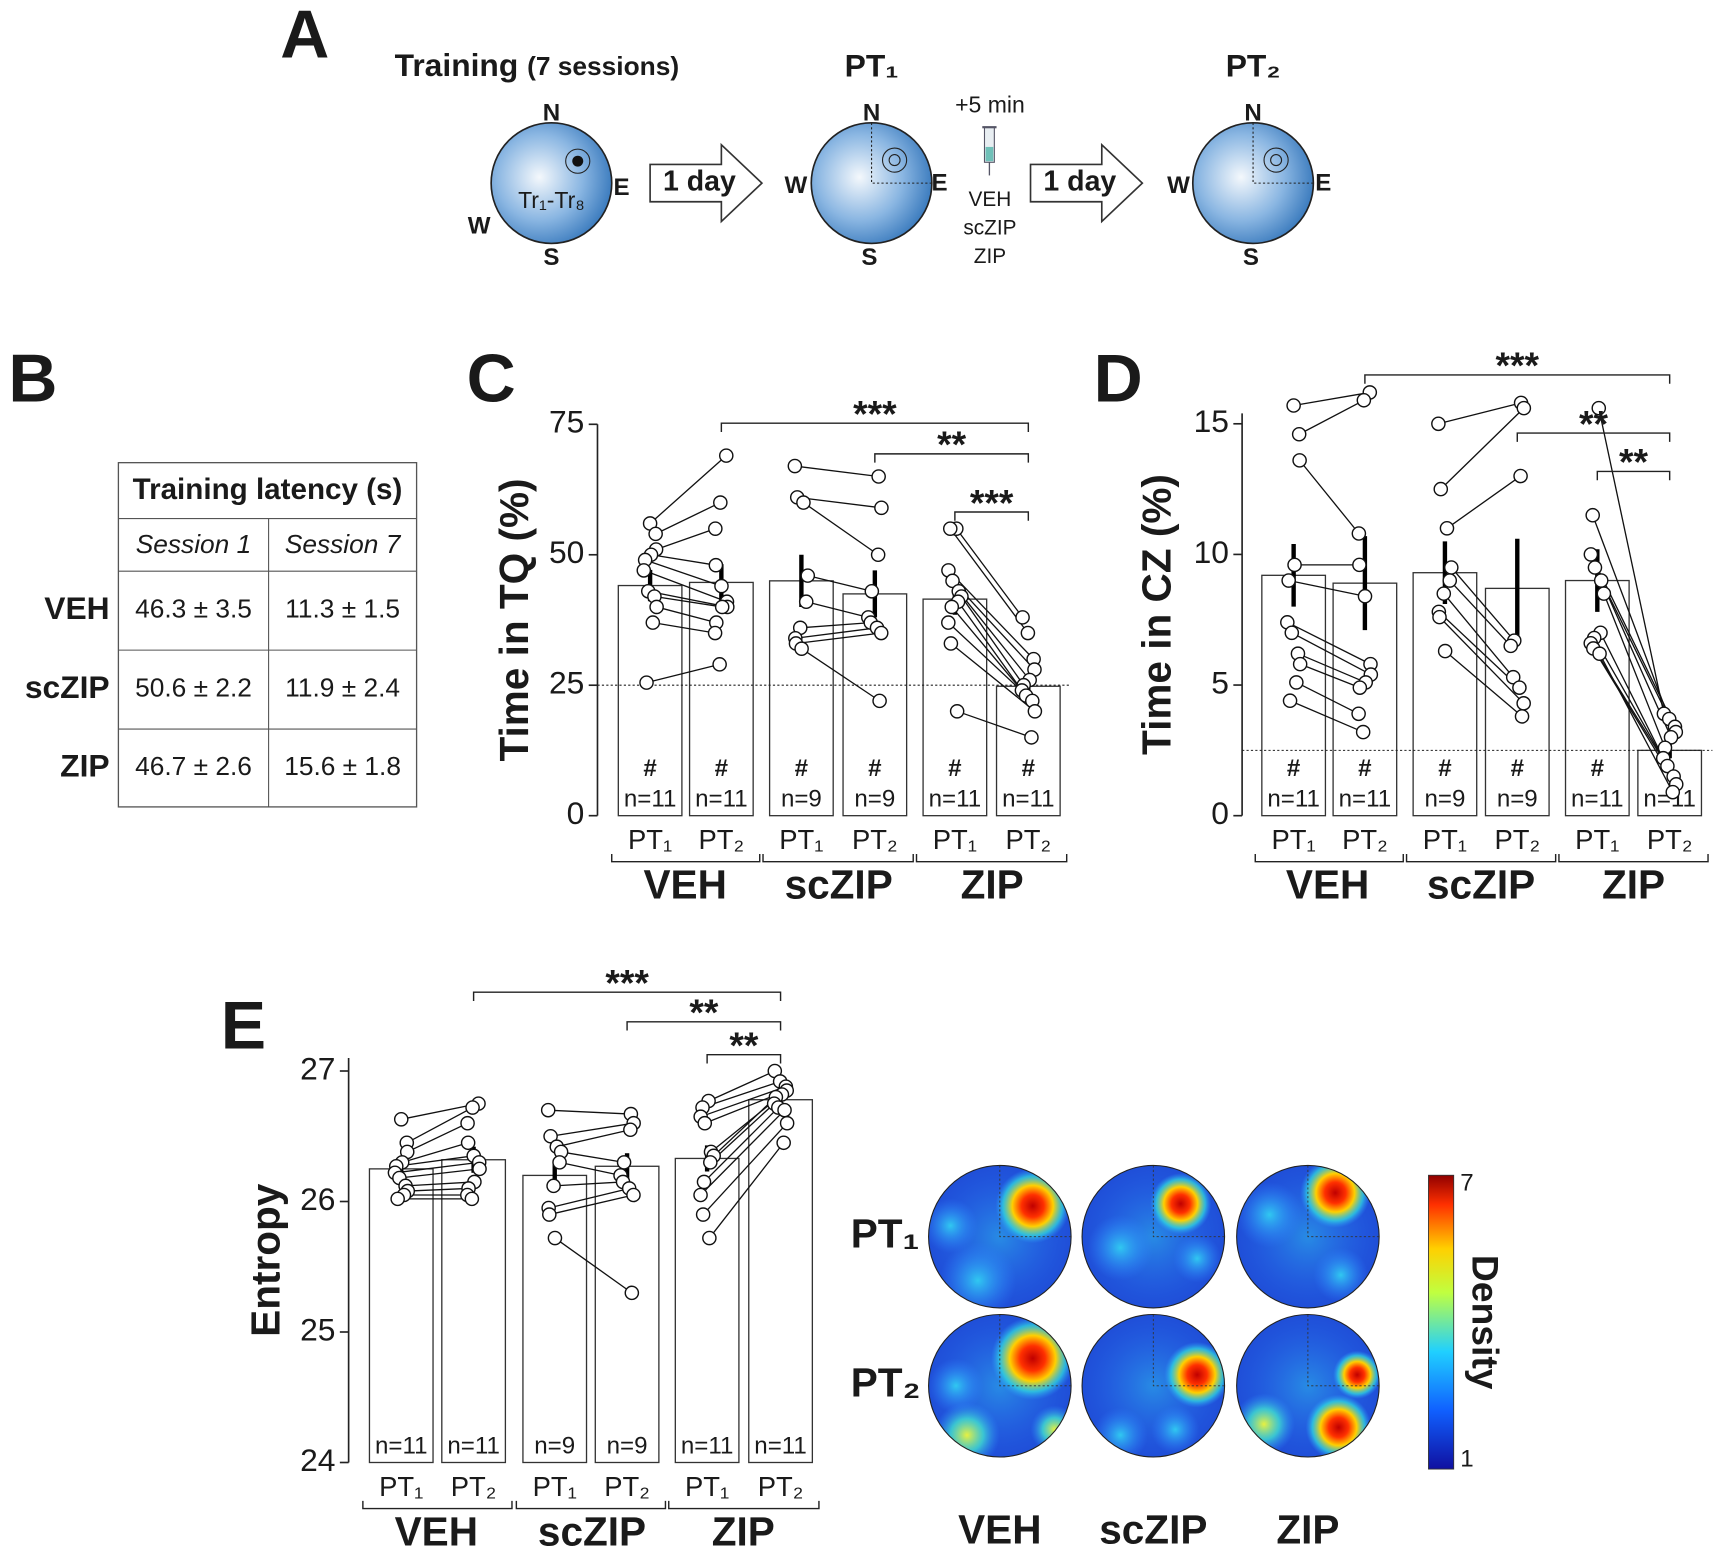  What do you see at coordinates (576, 813) in the screenshot?
I see `y-tick-label: 0` at bounding box center [576, 813].